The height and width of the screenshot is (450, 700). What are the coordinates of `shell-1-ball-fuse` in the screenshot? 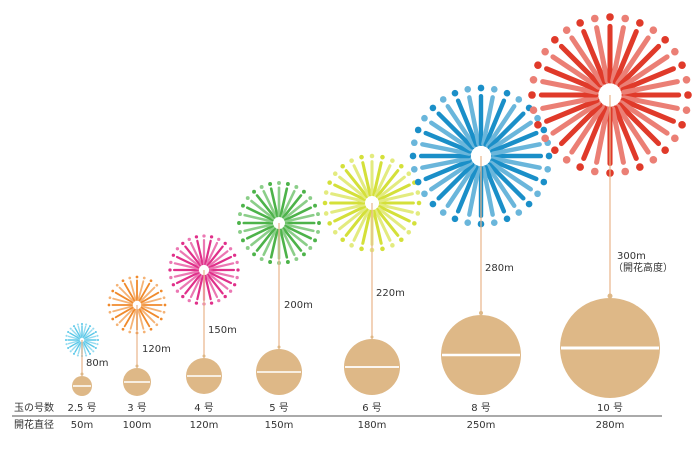 It's located at (137, 366).